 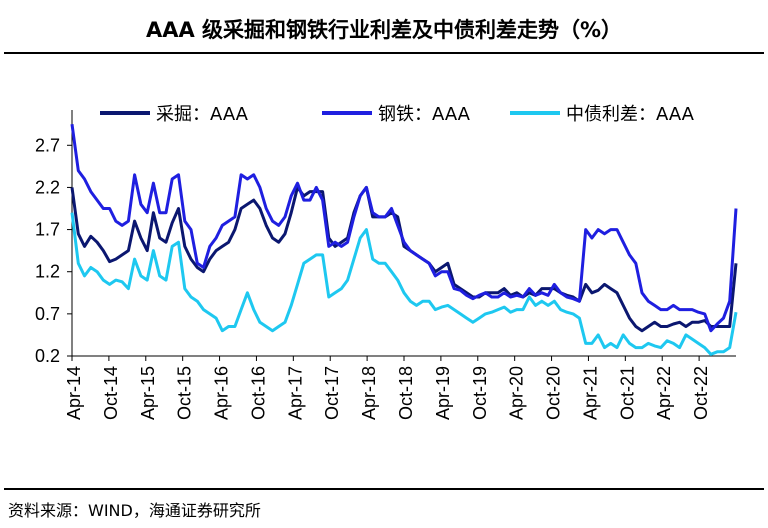 I want to click on x-tick-label: Apr-22, so click(x=664, y=393).